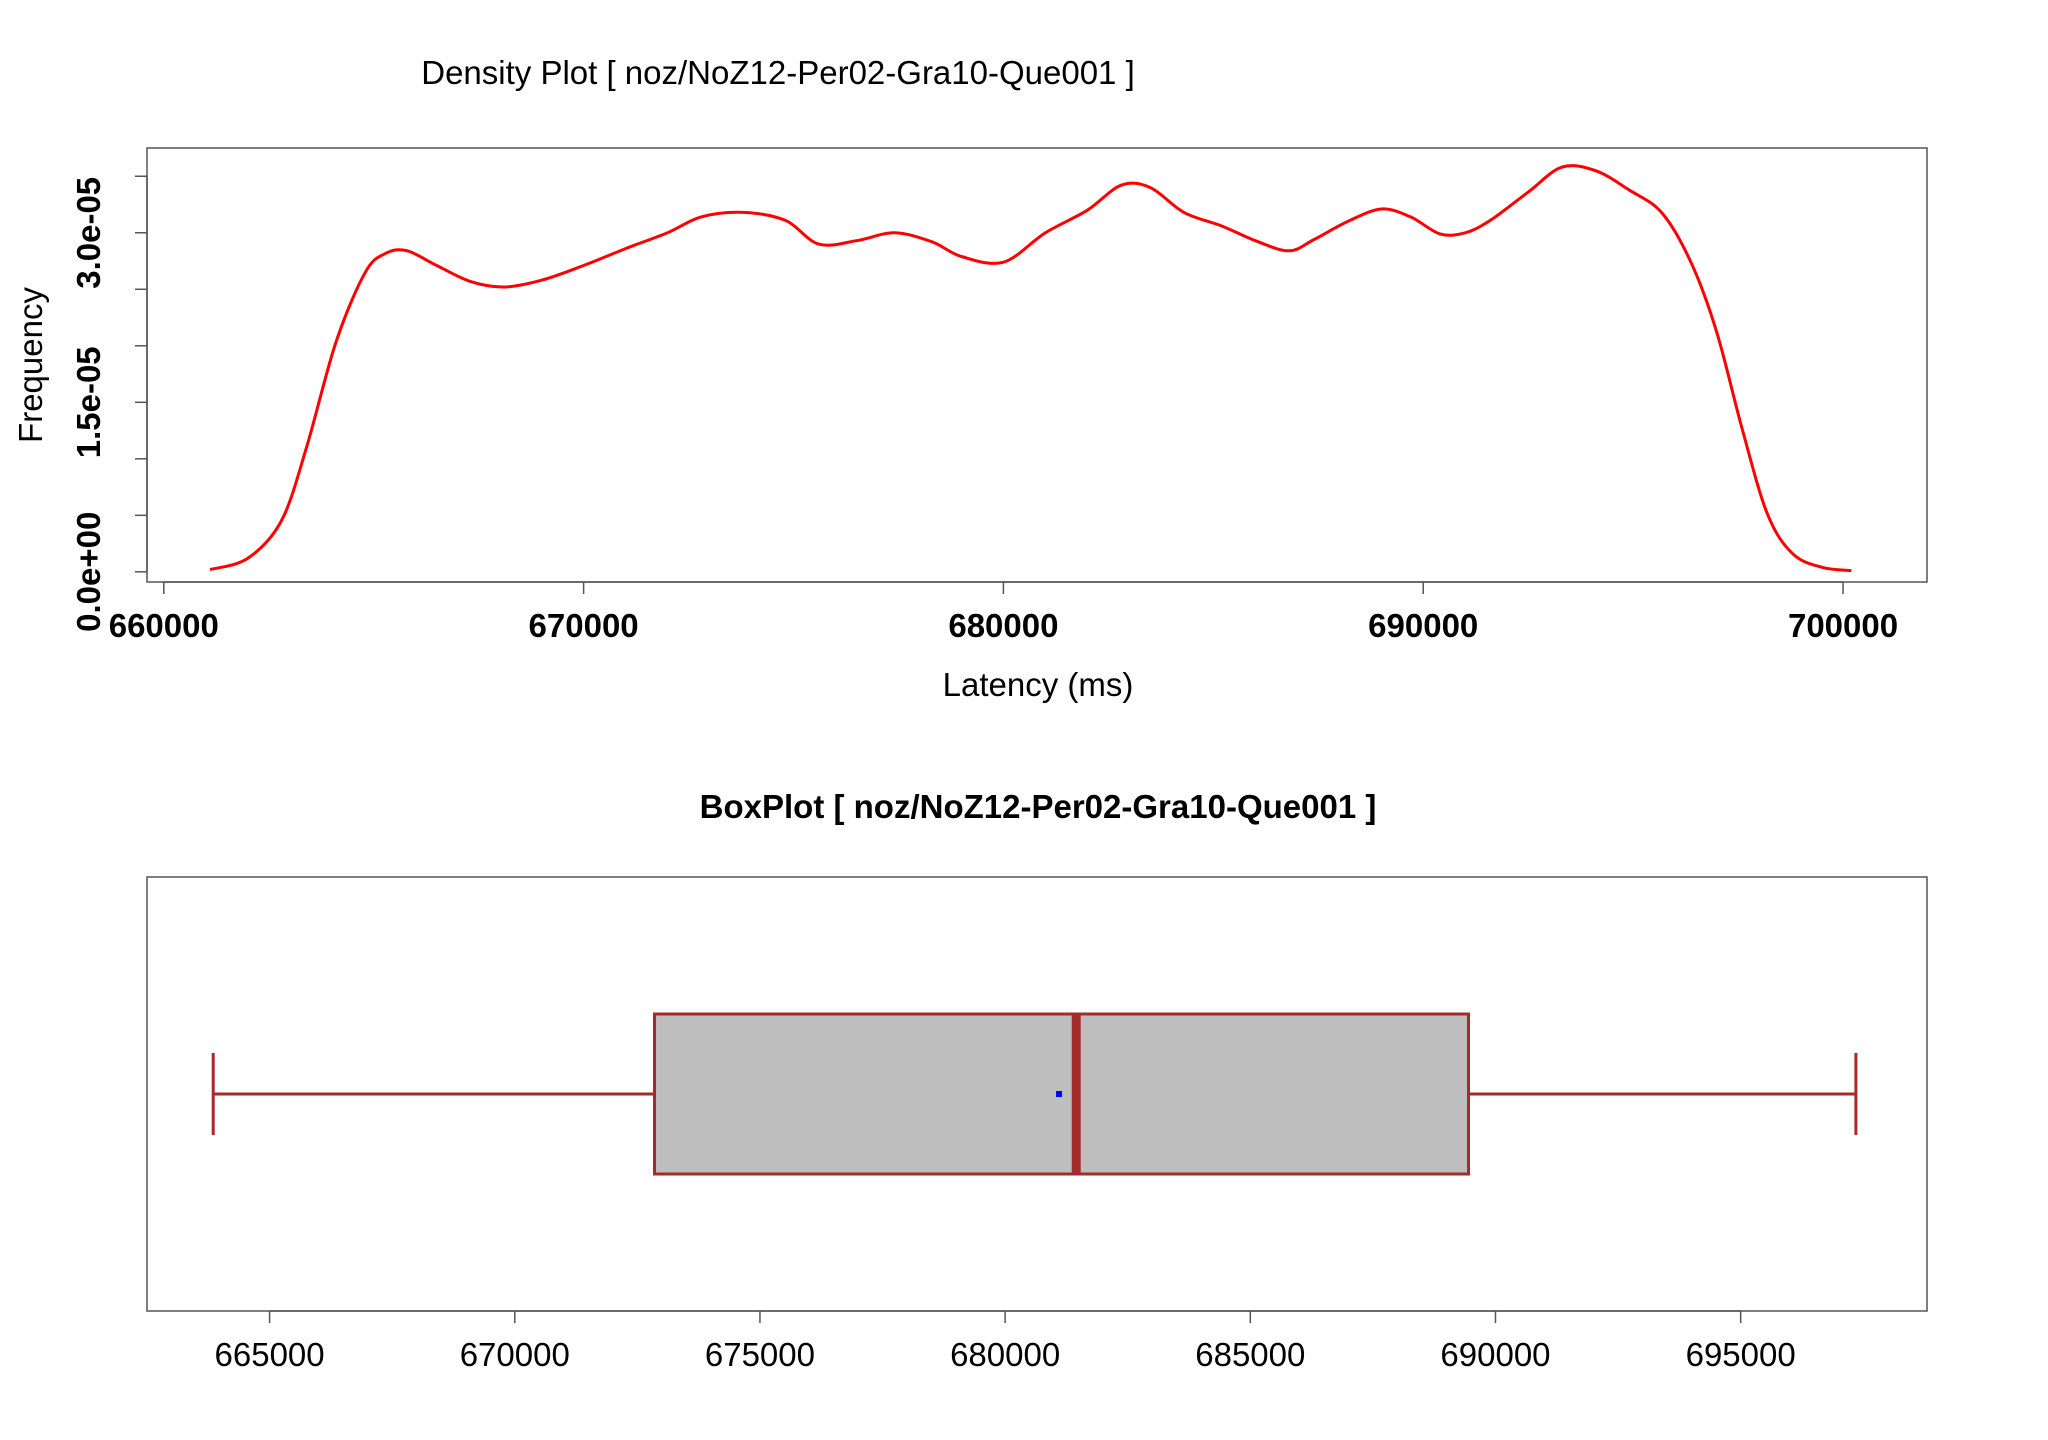 The height and width of the screenshot is (1440, 2048). I want to click on boxplot-x-tick-label: 665000, so click(270, 1354).